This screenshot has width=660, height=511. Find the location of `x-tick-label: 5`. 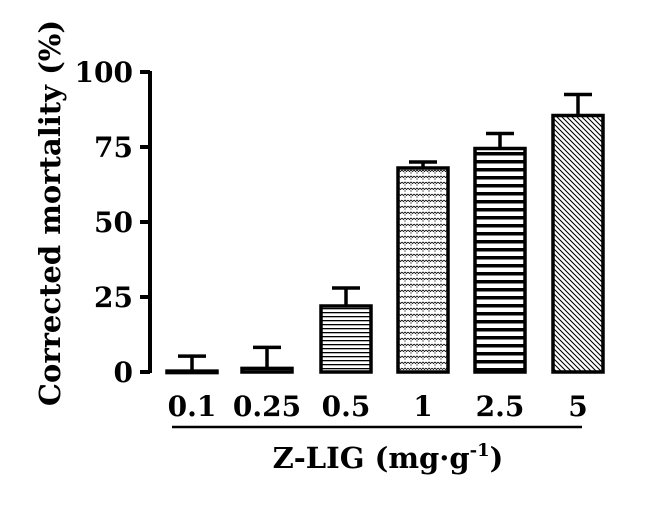

x-tick-label: 5 is located at coordinates (577, 406).